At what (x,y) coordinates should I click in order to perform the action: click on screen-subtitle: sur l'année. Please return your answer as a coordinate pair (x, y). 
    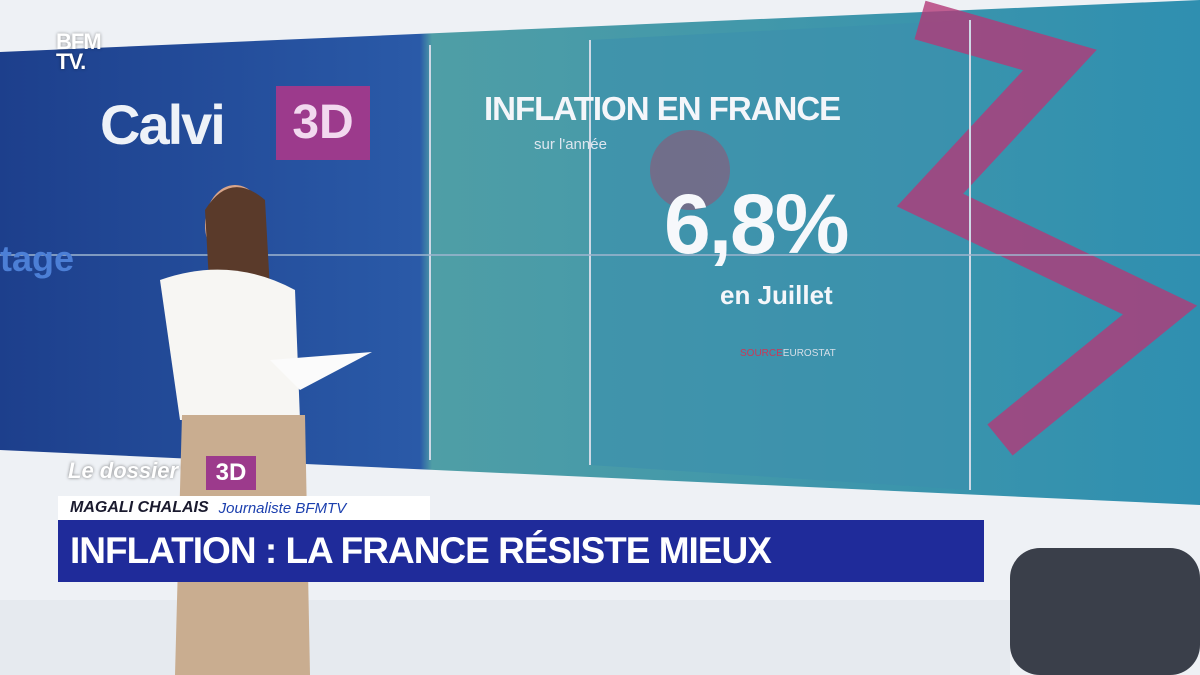
    Looking at the image, I should click on (570, 144).